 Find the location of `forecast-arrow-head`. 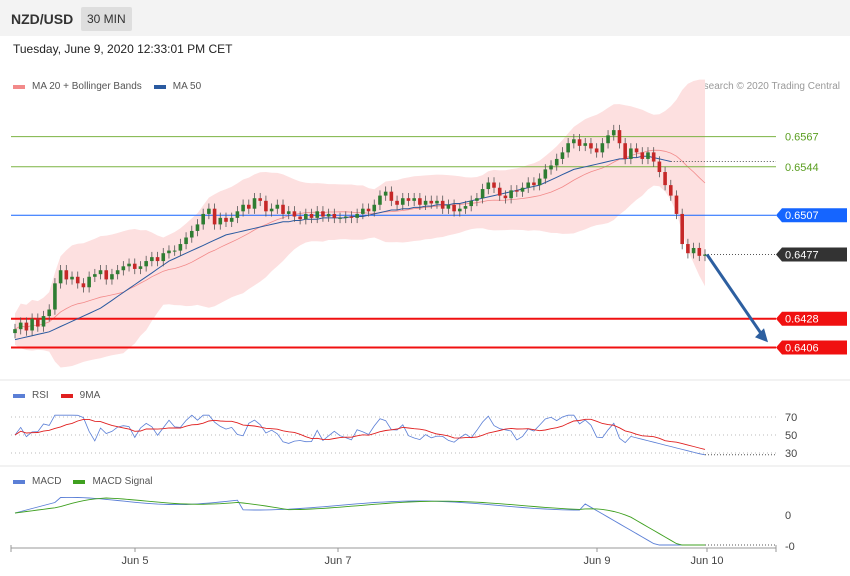

forecast-arrow-head is located at coordinates (761, 335).